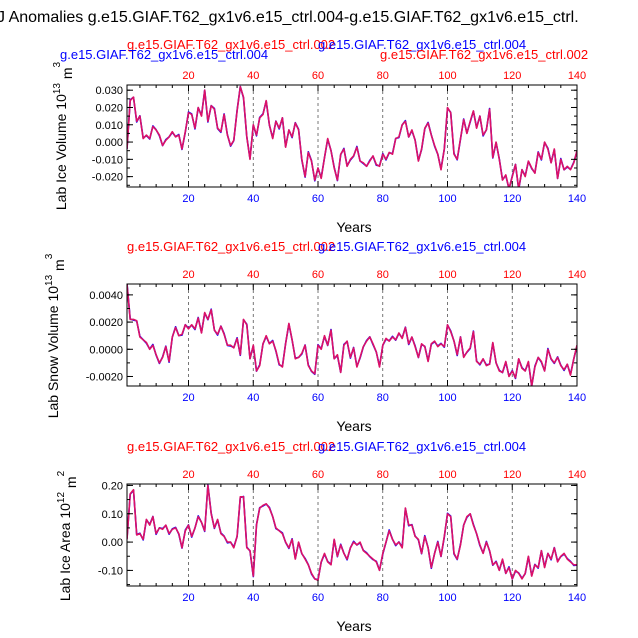 This screenshot has width=638, height=638. Describe the element at coordinates (164, 54) in the screenshot. I see `title-blue-left: g.e15.GIAF.T62_gx1v6.e15_ctrl.004` at that location.